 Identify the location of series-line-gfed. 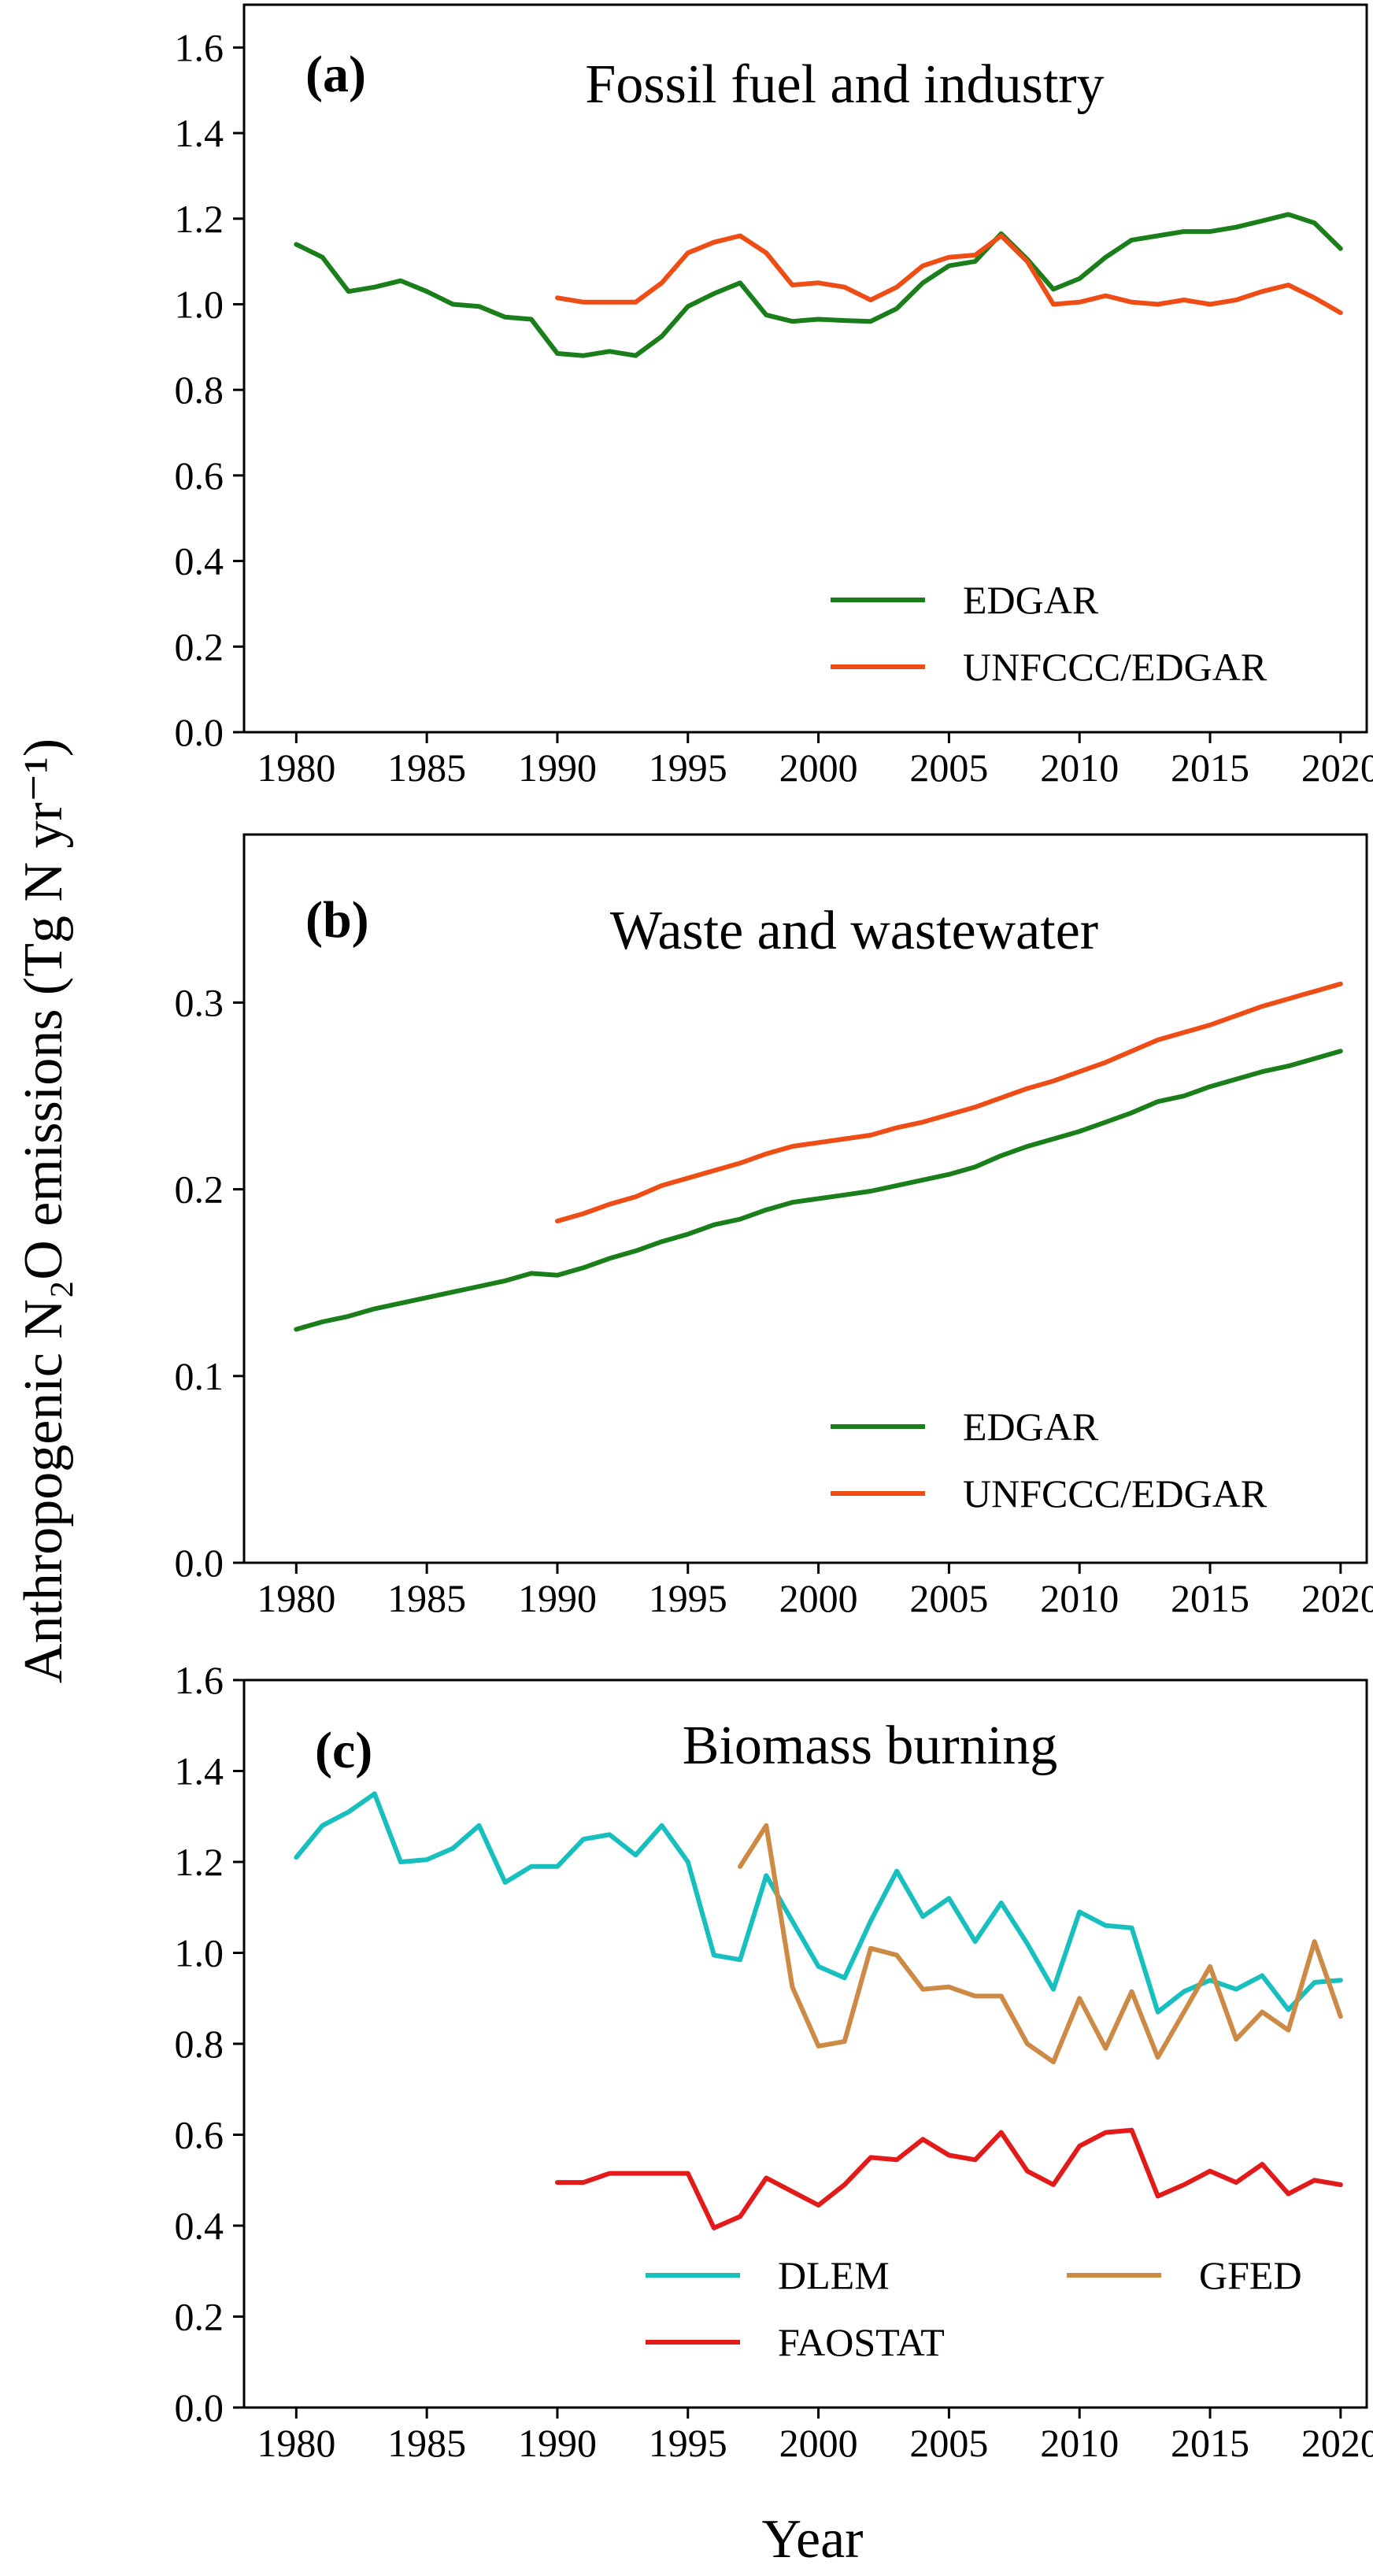
(1040, 1944).